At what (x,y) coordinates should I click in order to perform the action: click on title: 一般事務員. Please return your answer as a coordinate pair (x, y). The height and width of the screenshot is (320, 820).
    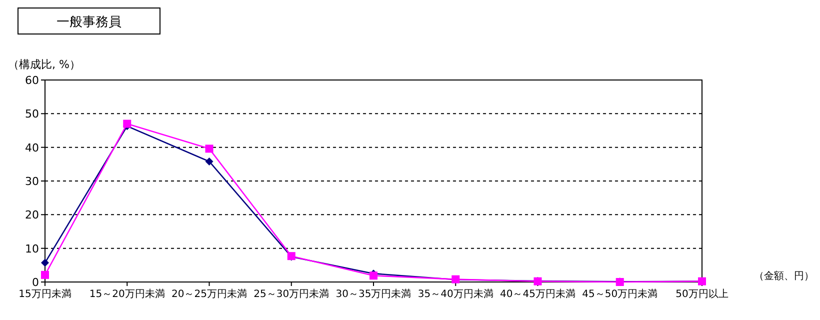
    Looking at the image, I should click on (89, 22).